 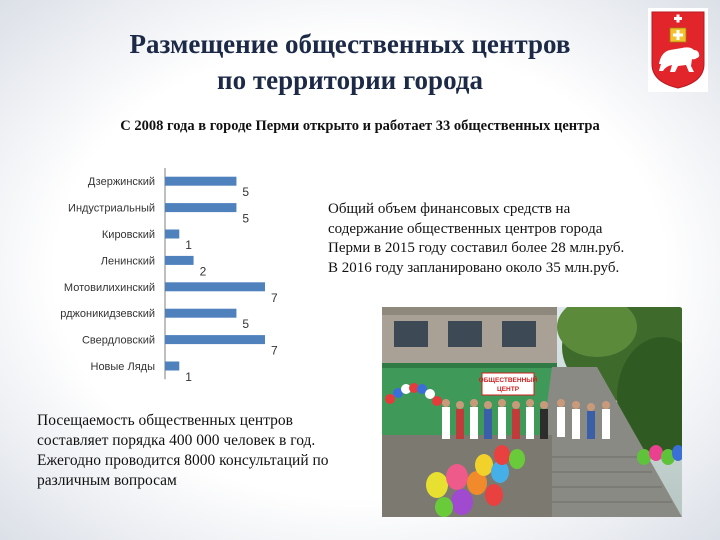 What do you see at coordinates (678, 50) in the screenshot?
I see `perm-coat-of-arms-icon` at bounding box center [678, 50].